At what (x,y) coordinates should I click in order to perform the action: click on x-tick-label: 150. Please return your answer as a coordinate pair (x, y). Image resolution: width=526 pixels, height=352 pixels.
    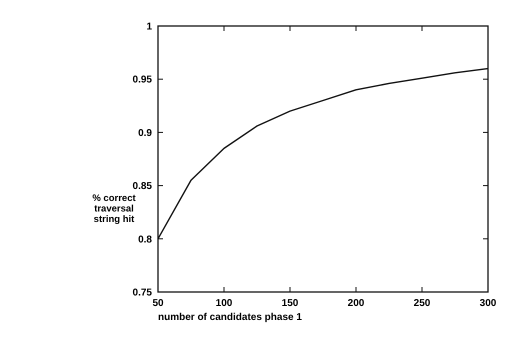
    Looking at the image, I should click on (290, 303).